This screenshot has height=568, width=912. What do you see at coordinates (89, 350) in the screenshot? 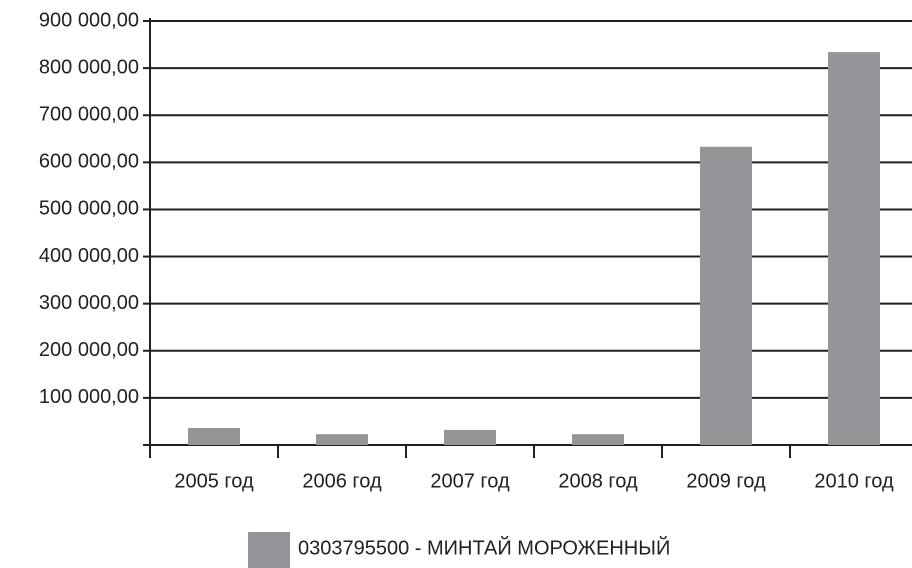
I see `y-tick-label: 200 000,00` at bounding box center [89, 350].